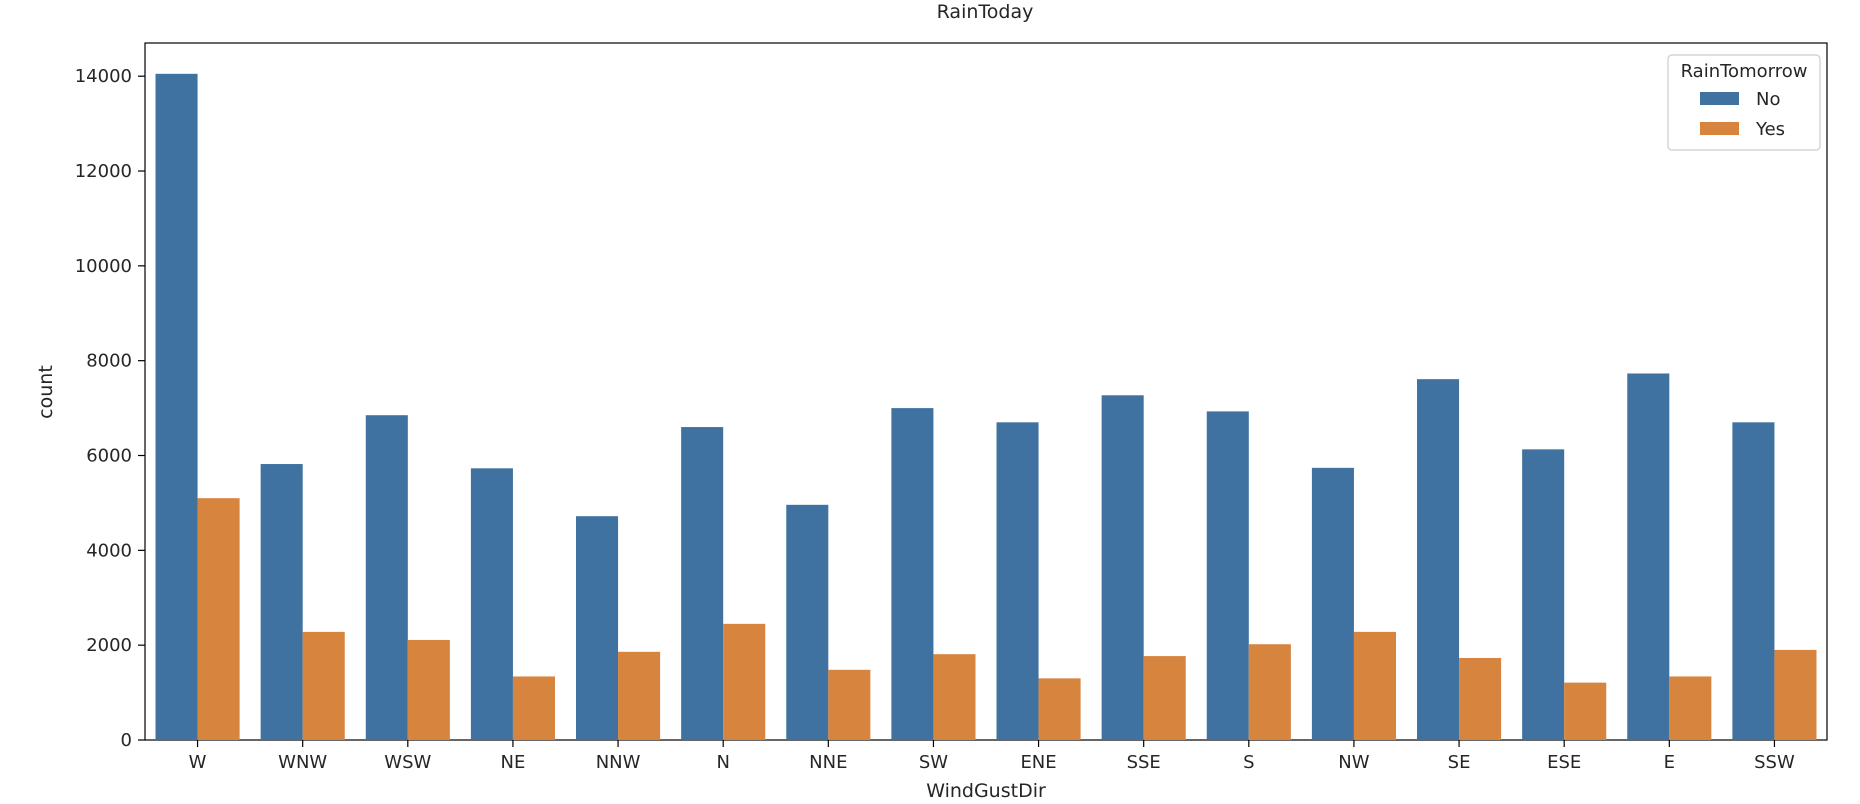 This screenshot has width=1860, height=804. What do you see at coordinates (491, 604) in the screenshot?
I see `bar-ne-no` at bounding box center [491, 604].